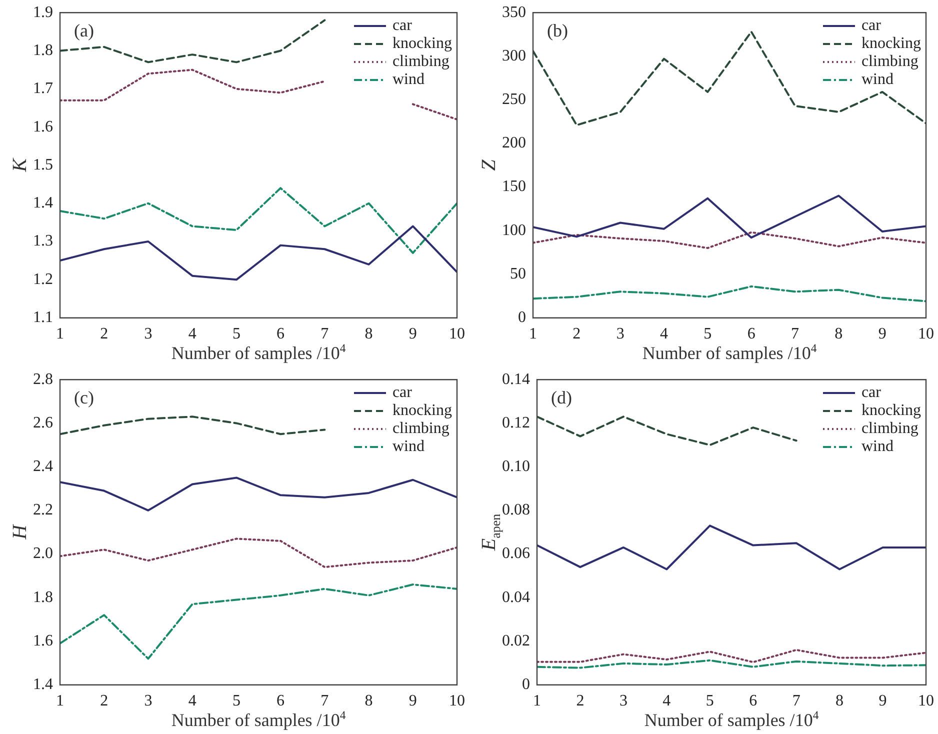 Image resolution: width=938 pixels, height=734 pixels. I want to click on y-tick-label: 0.02, so click(516, 641).